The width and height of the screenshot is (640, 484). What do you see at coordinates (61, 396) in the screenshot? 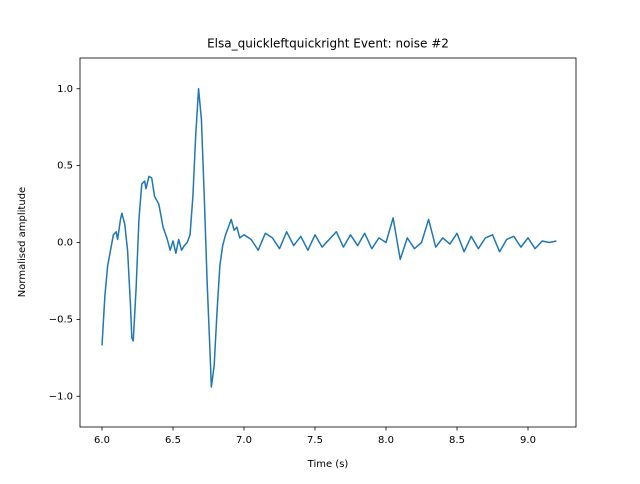
I see `y-tick-label: −1.0` at bounding box center [61, 396].